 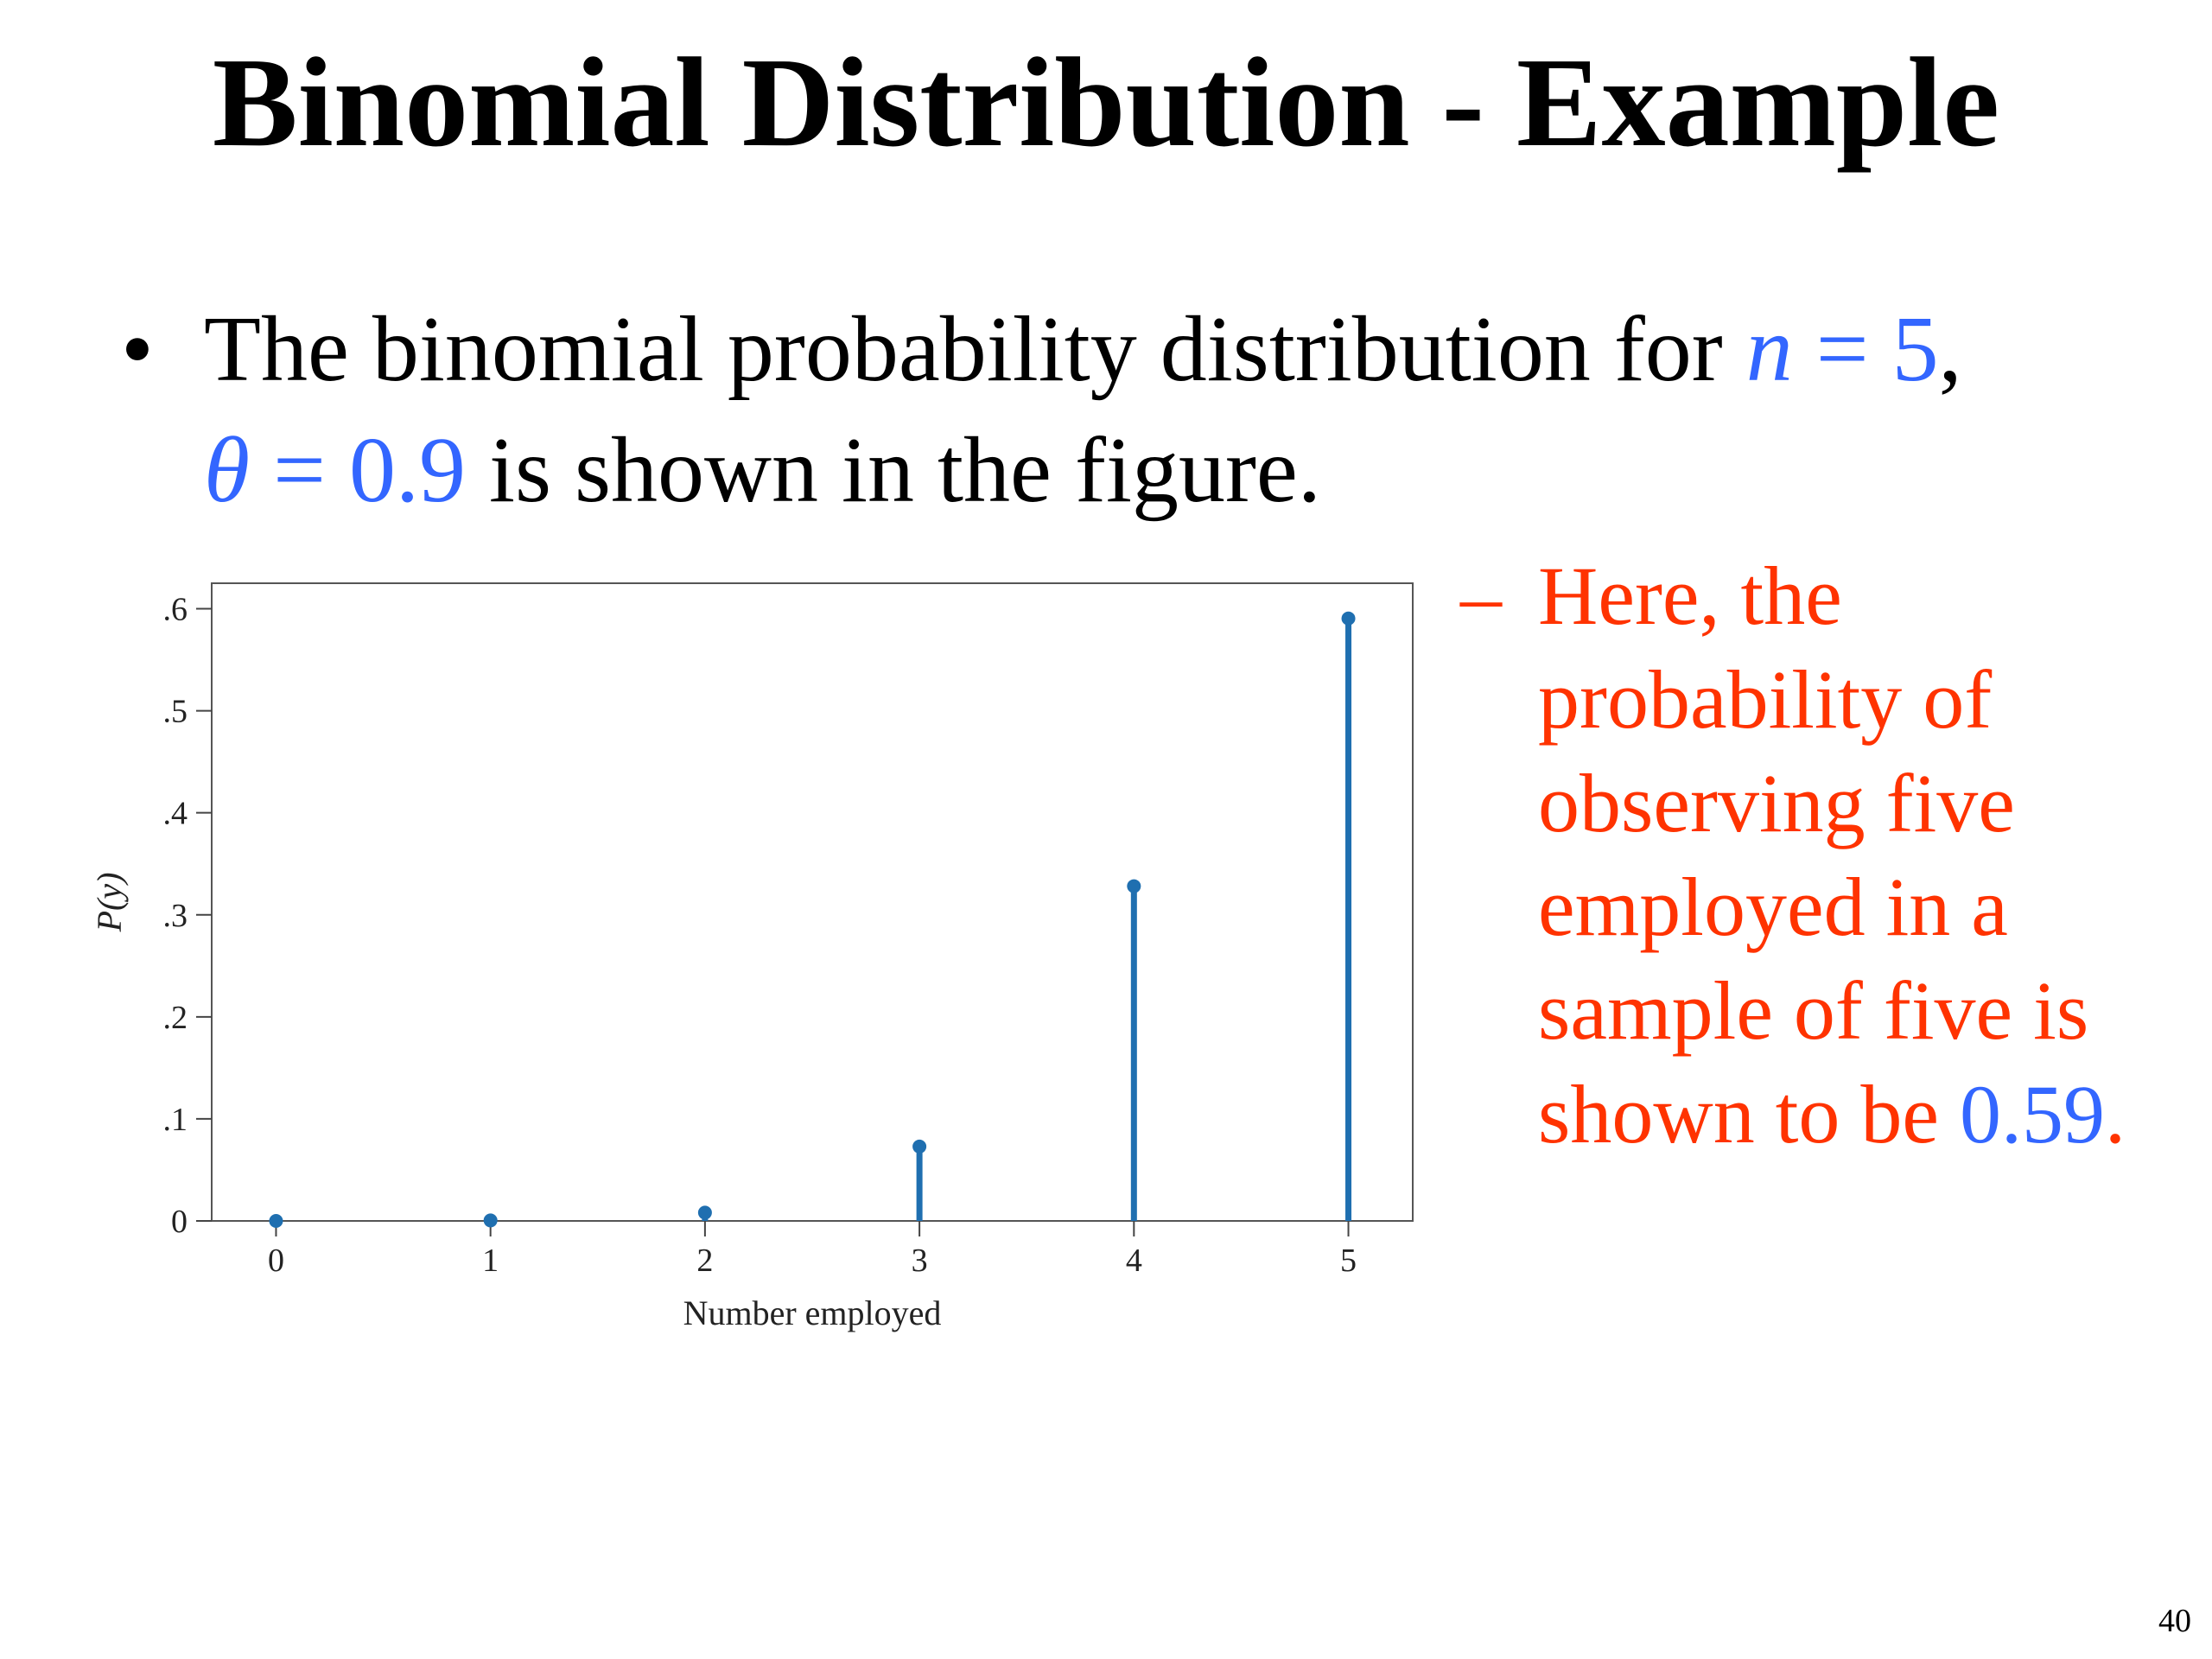 I want to click on x-axis-label: Number employed, so click(x=812, y=1313).